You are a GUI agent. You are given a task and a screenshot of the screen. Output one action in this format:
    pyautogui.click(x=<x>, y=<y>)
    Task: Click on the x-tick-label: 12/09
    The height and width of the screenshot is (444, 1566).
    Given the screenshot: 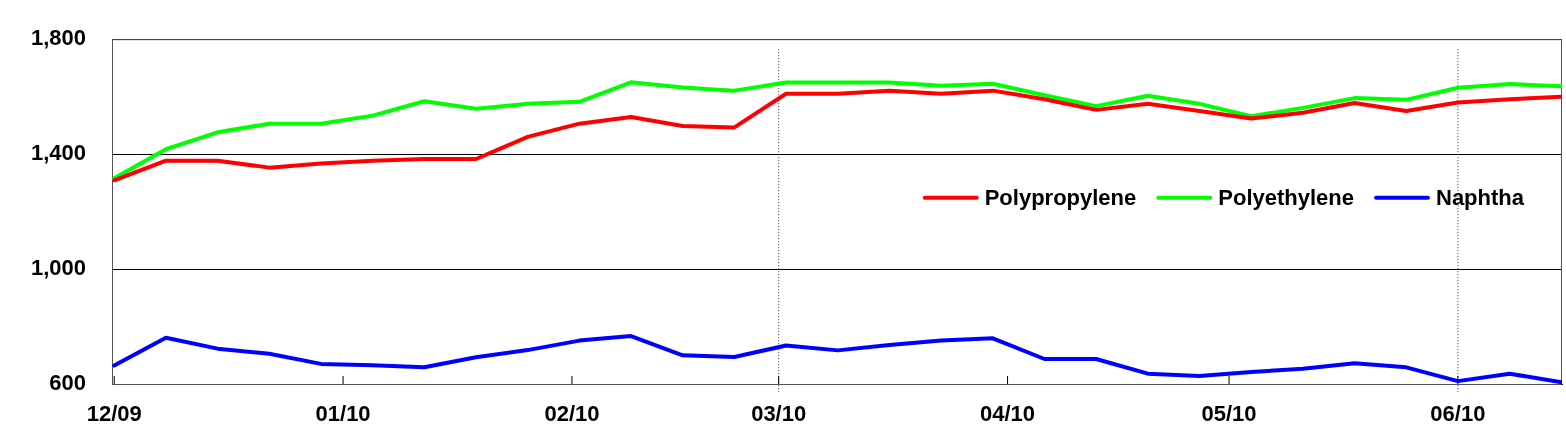 What is the action you would take?
    pyautogui.click(x=114, y=414)
    